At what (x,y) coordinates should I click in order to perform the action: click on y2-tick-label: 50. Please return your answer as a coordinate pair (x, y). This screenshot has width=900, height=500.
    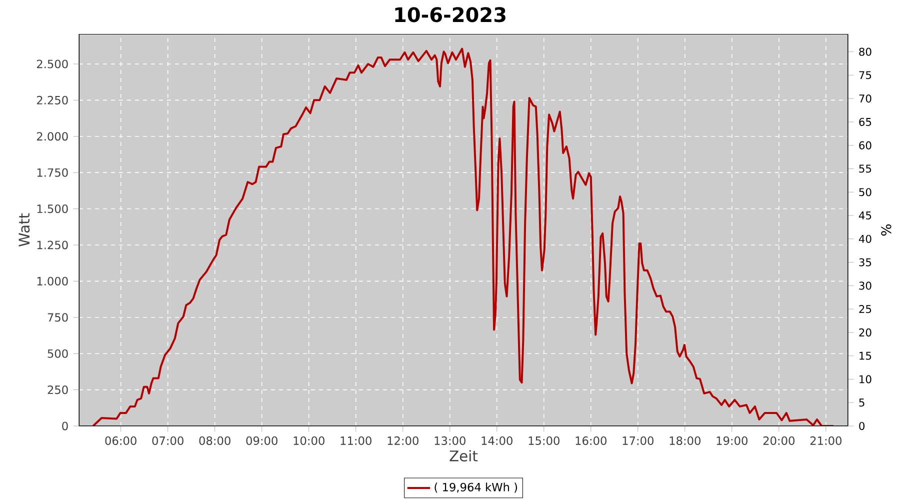
    Looking at the image, I should click on (865, 192).